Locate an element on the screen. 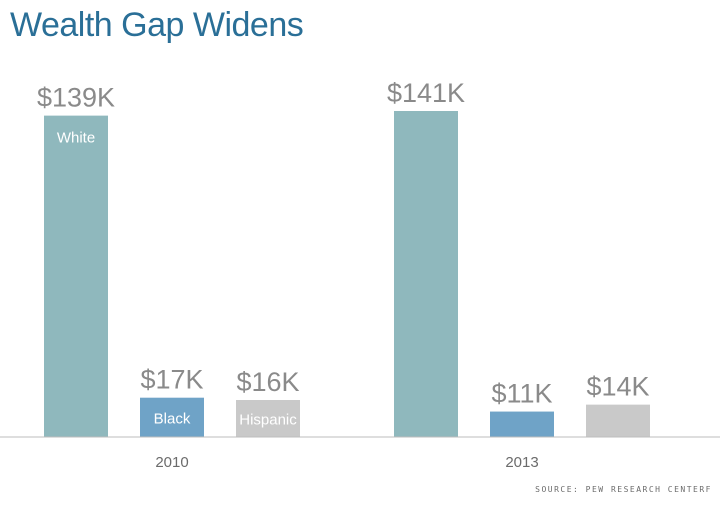 The image size is (720, 508). series-label-hispanic: Hispanic is located at coordinates (268, 420).